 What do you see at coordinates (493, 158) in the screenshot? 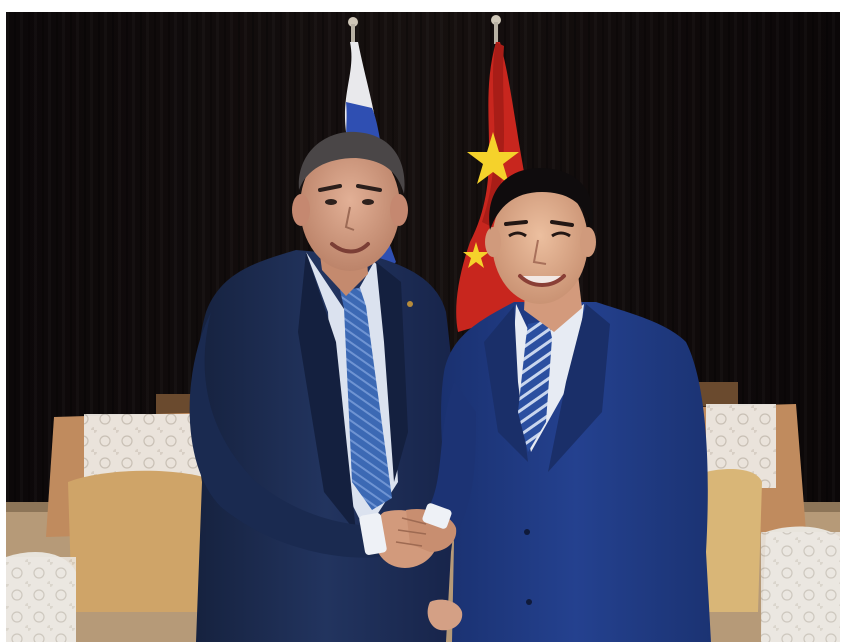
I see `flag-star-large` at bounding box center [493, 158].